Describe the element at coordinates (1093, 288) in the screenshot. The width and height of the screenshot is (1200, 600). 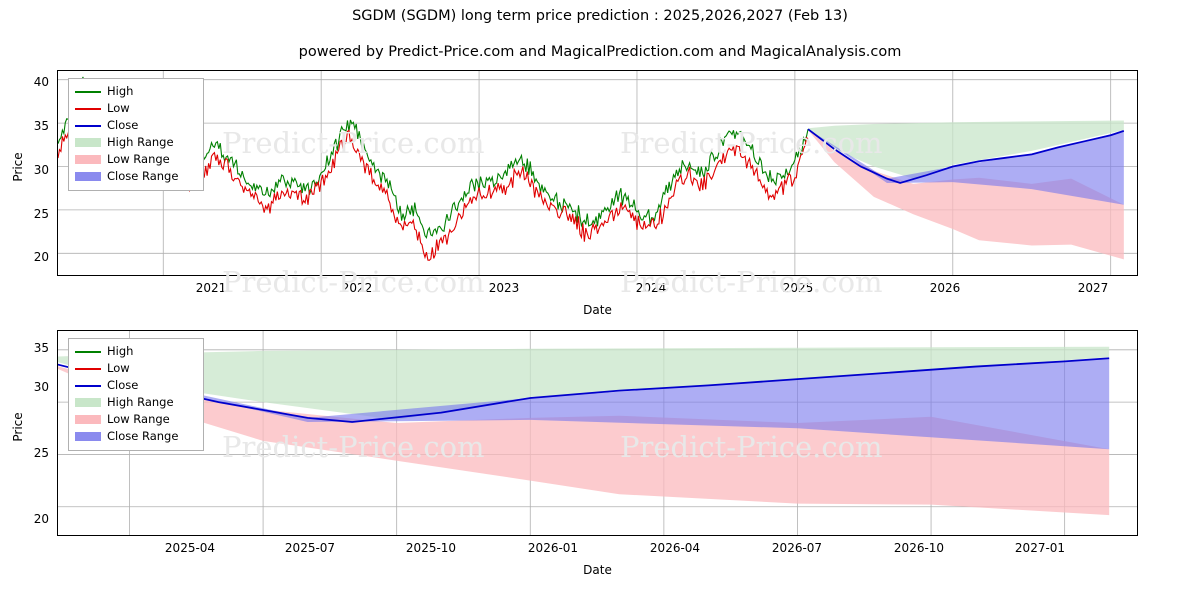
I see `x-tick-top-6: 2027` at that location.